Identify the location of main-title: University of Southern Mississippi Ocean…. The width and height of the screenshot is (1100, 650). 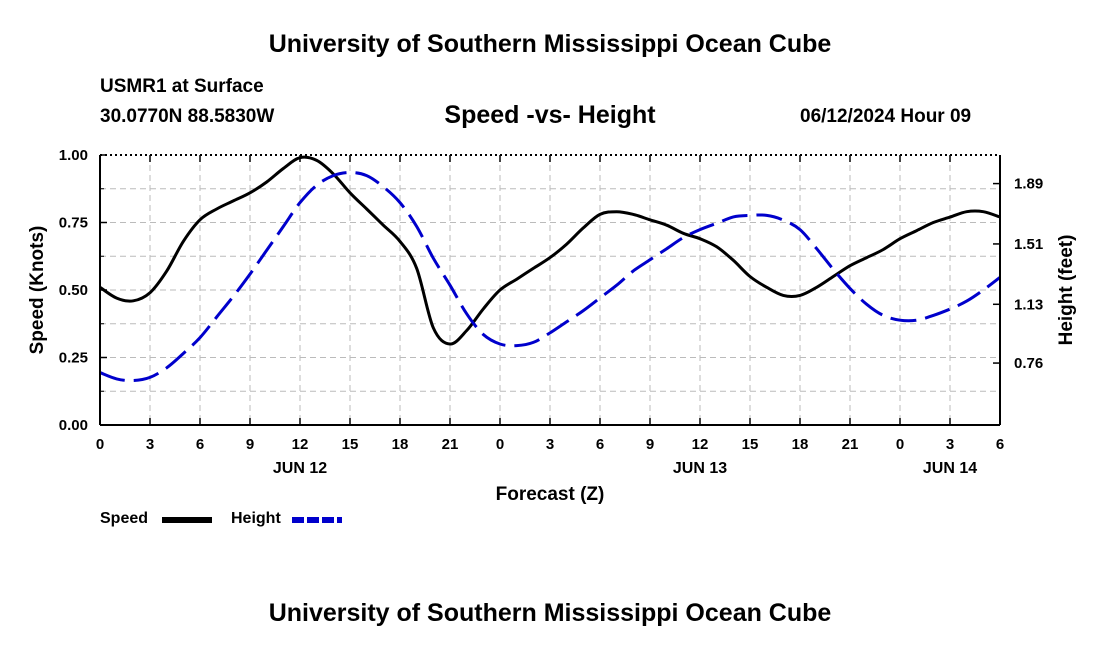
(550, 44).